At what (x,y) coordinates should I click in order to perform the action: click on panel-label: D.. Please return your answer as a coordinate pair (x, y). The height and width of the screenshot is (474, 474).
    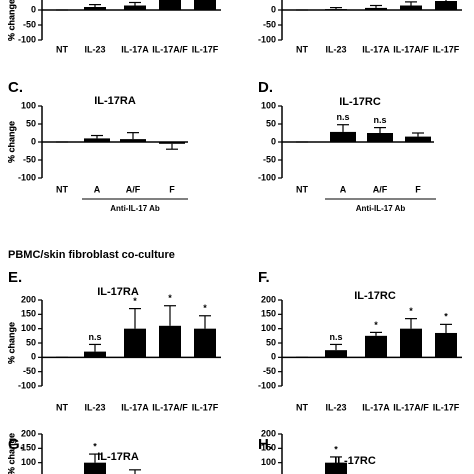
    Looking at the image, I should click on (265, 87).